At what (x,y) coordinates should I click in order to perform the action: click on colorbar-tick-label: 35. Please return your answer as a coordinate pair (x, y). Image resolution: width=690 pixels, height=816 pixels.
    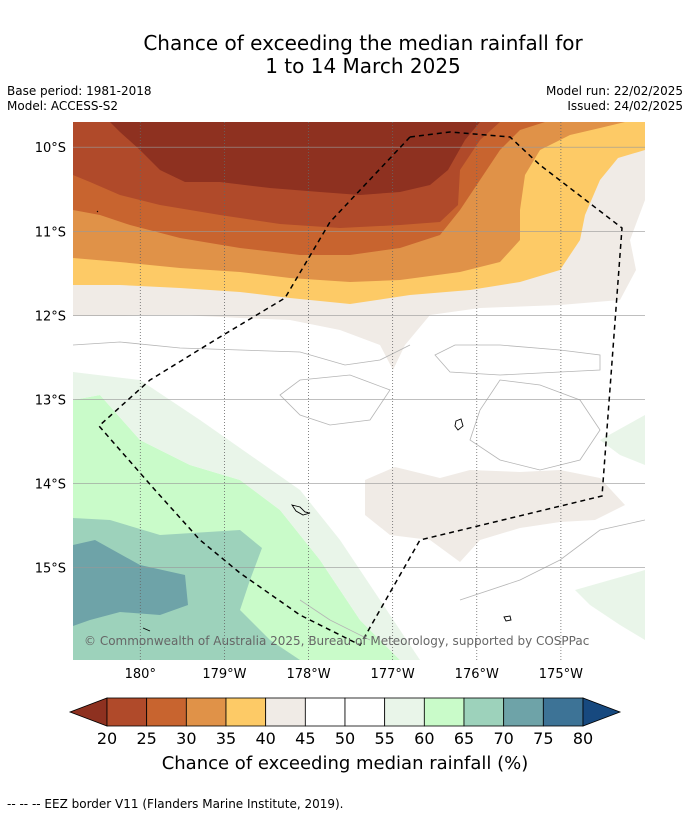
    Looking at the image, I should click on (226, 738).